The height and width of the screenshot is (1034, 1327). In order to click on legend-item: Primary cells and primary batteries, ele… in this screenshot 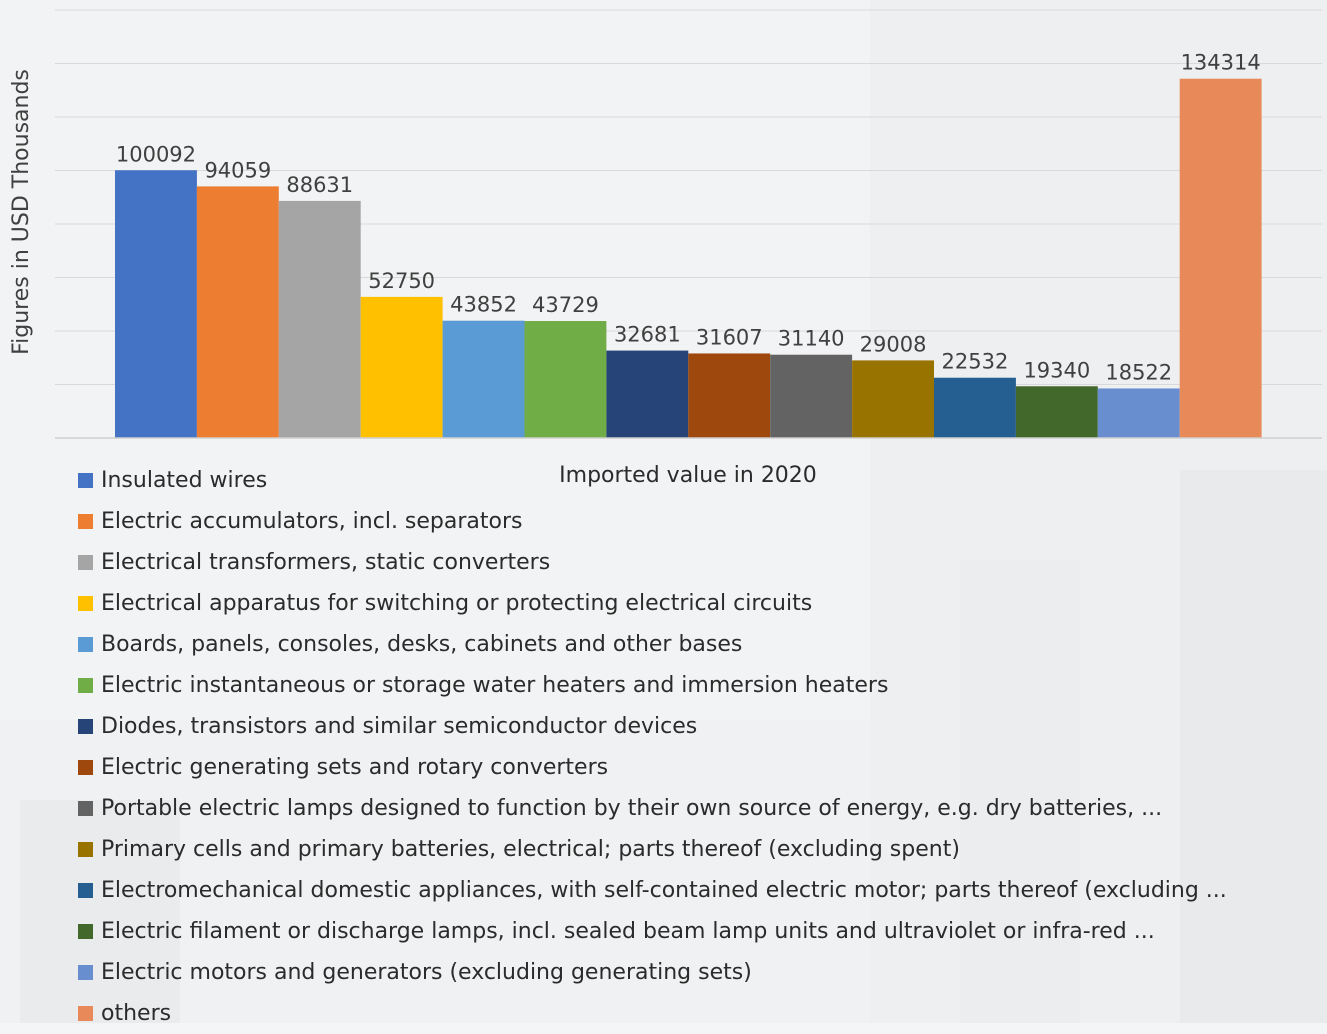, I will do `click(698, 849)`.